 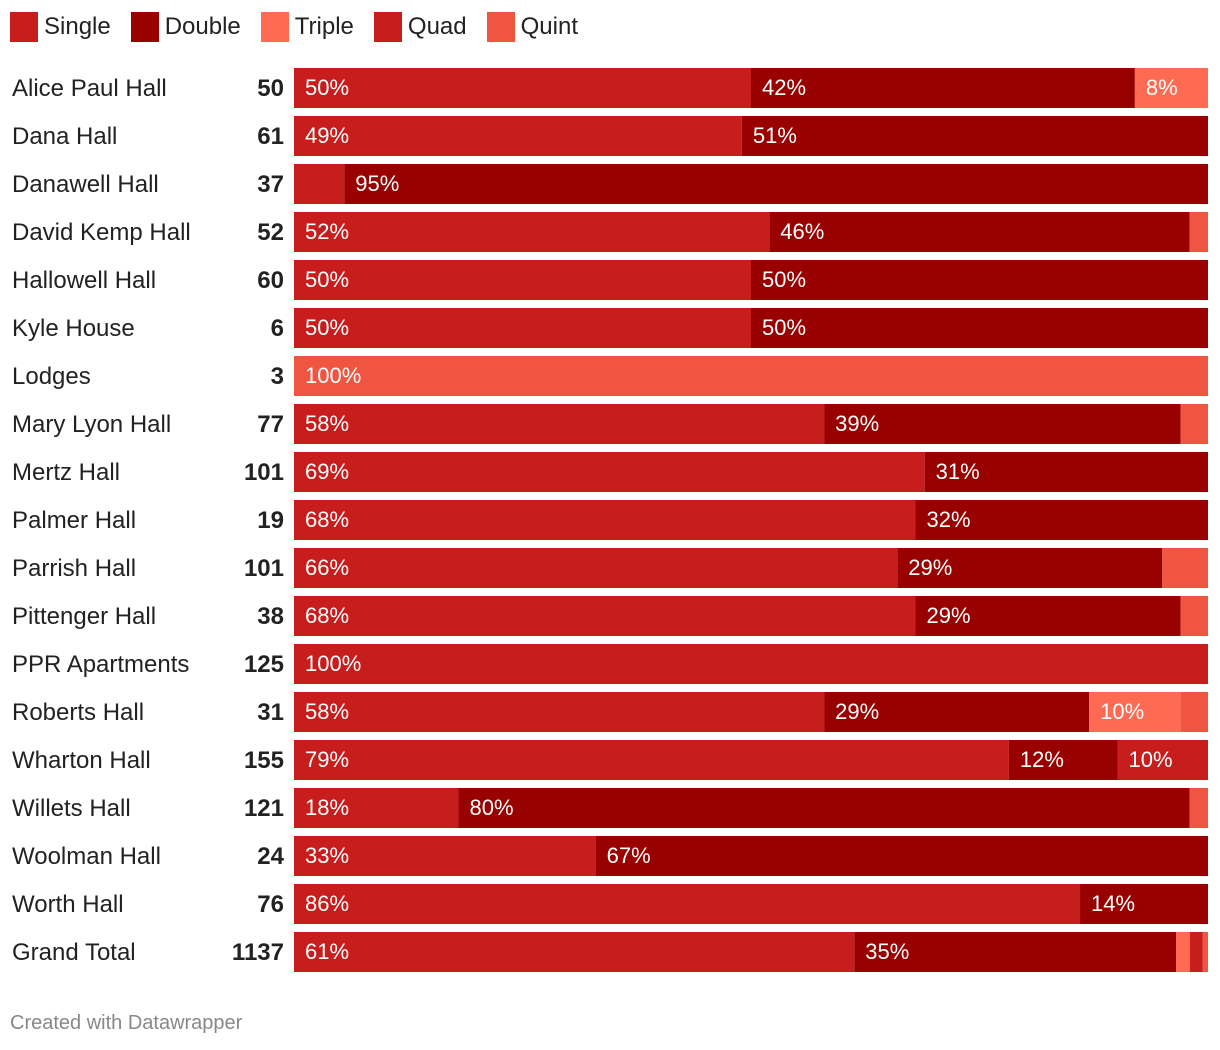 I want to click on data-label-double: 31%, so click(x=958, y=471).